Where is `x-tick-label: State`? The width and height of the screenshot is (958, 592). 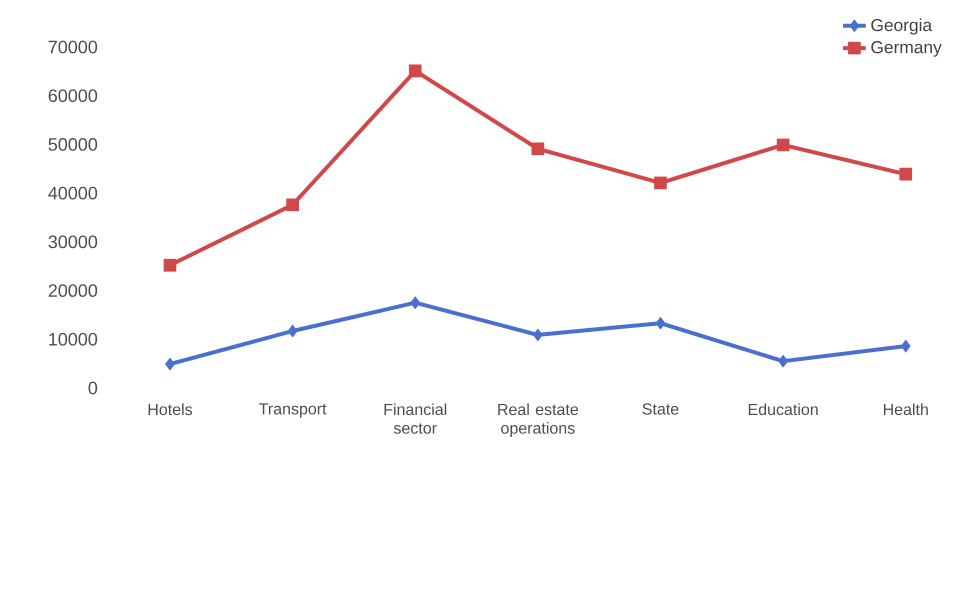 x-tick-label: State is located at coordinates (660, 409).